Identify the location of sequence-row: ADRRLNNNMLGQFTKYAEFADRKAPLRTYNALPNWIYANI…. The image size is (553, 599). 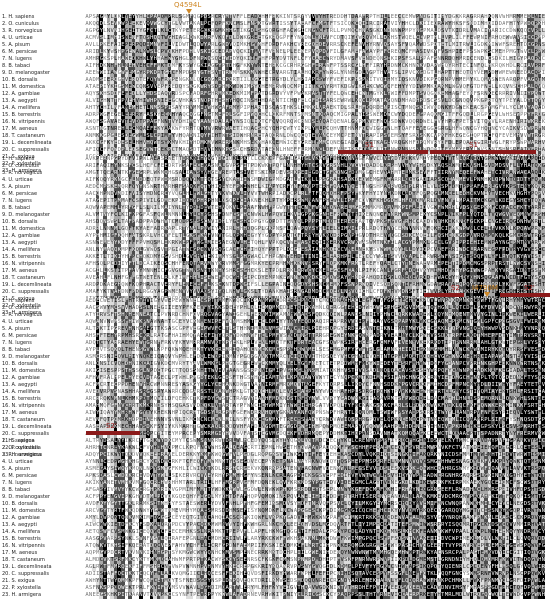
(316, 229).